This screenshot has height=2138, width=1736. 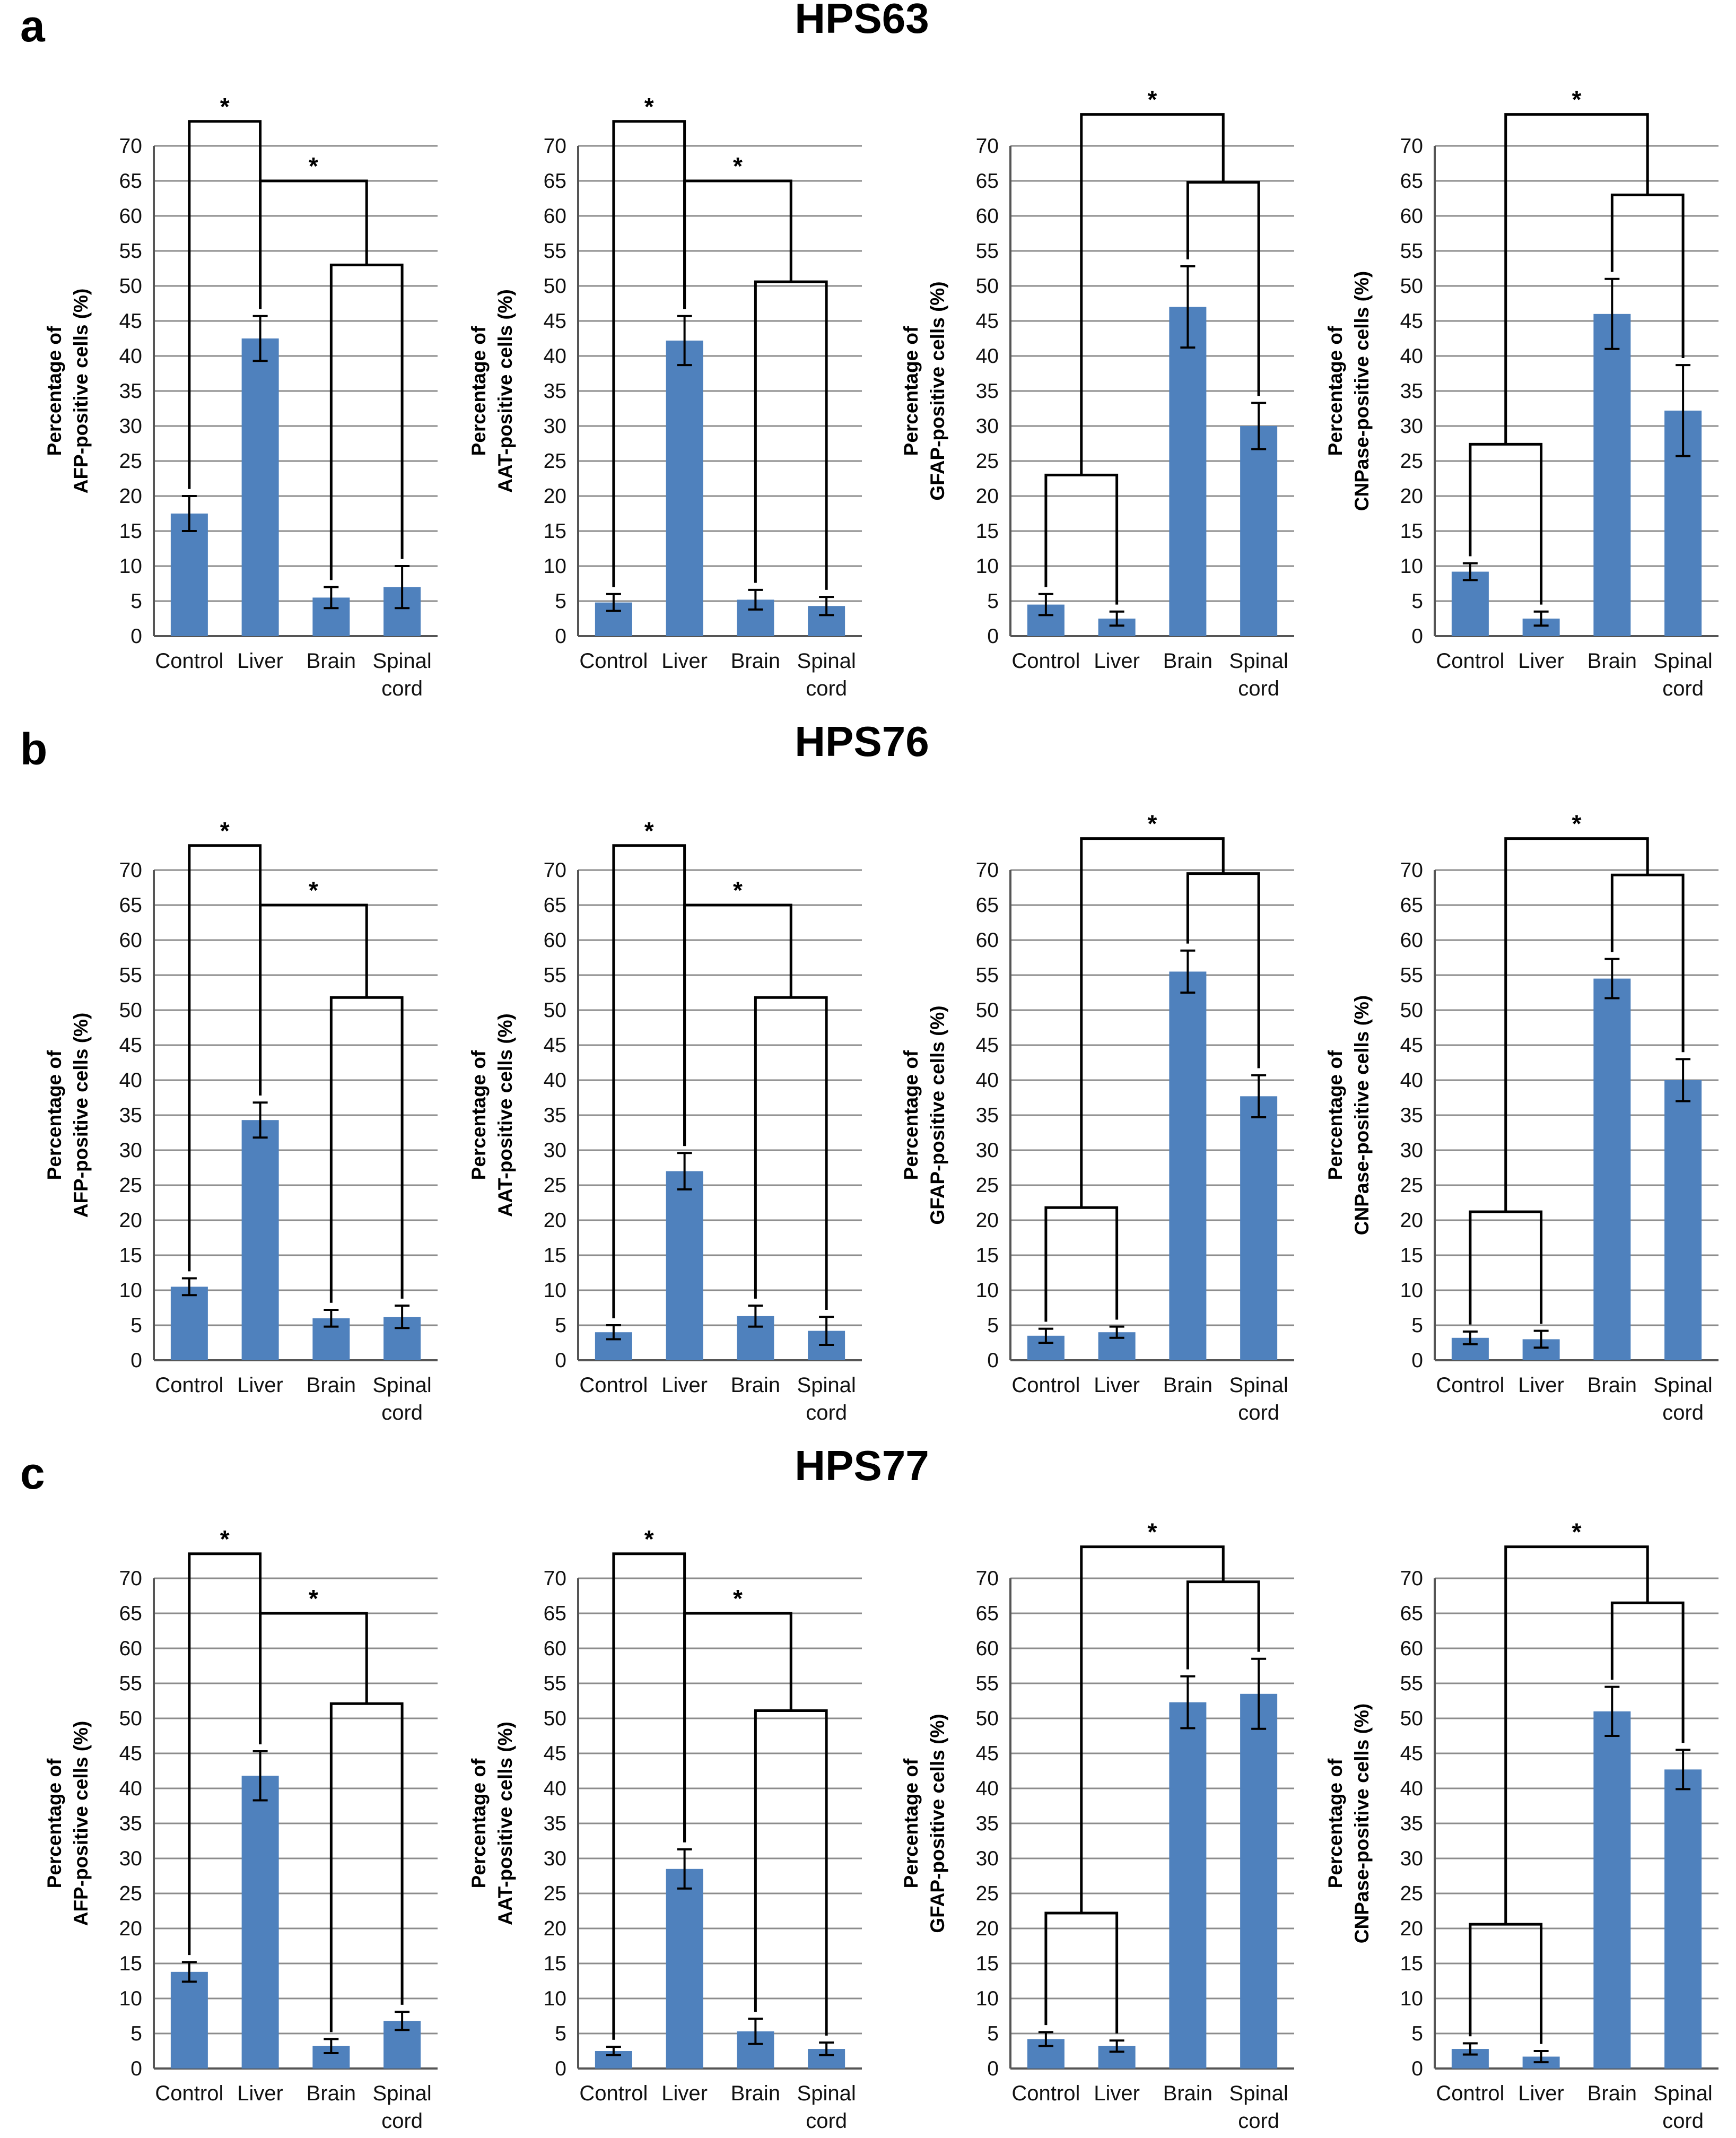 I want to click on x-tick-label: Liver, so click(x=684, y=1385).